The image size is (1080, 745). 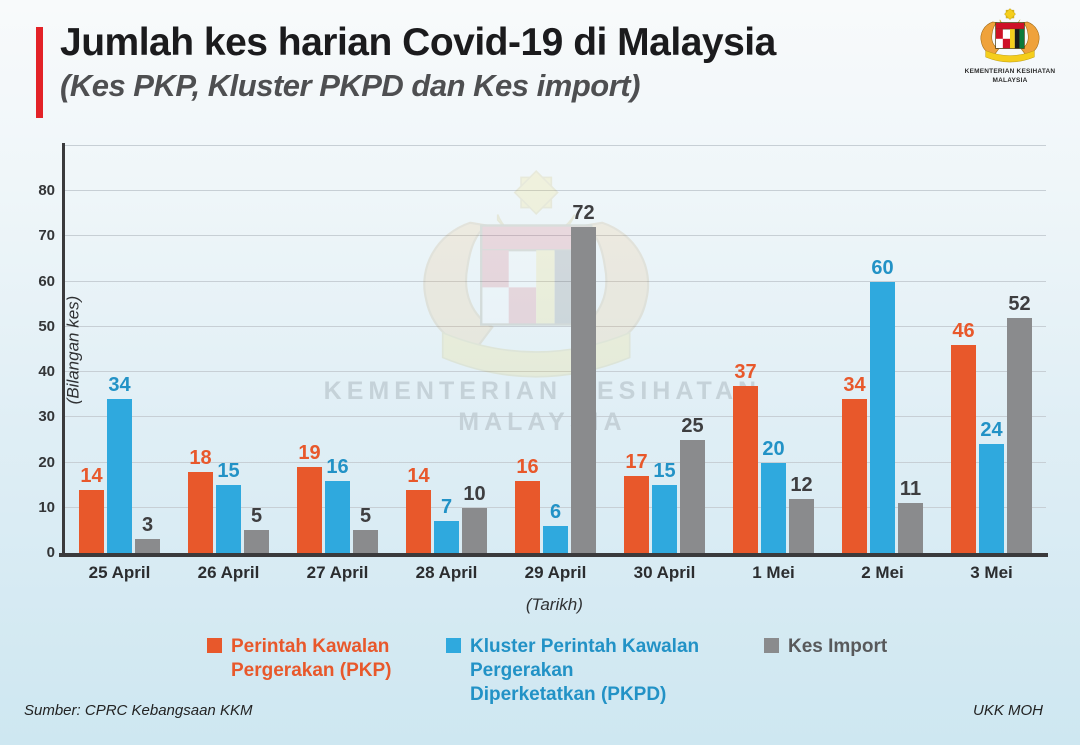 I want to click on logo-ministry-line1: KEMENTERIAN KESIHATAN, so click(x=1010, y=71).